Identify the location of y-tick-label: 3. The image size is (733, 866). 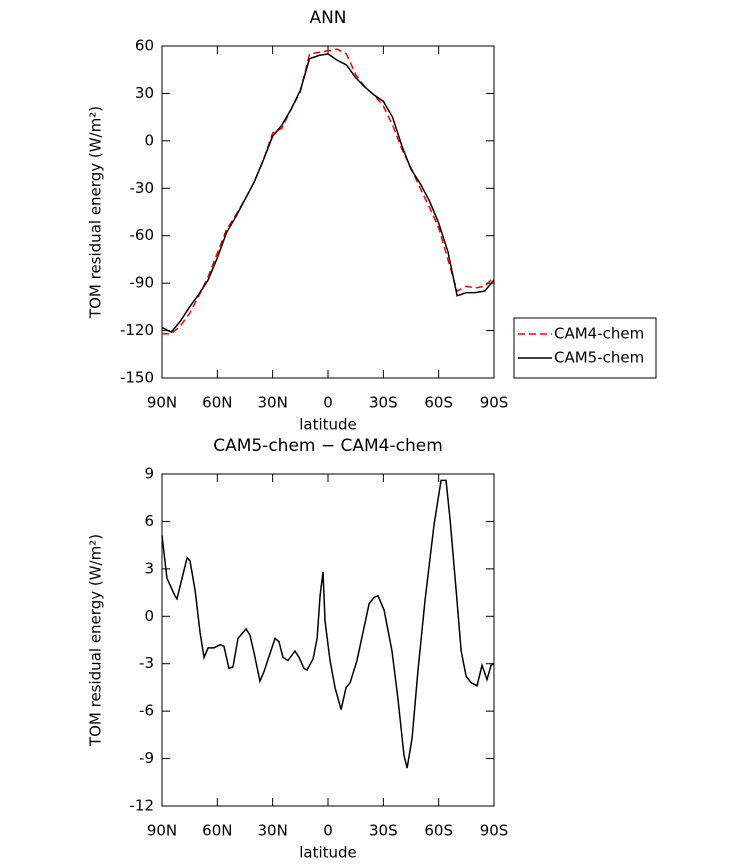
(149, 568).